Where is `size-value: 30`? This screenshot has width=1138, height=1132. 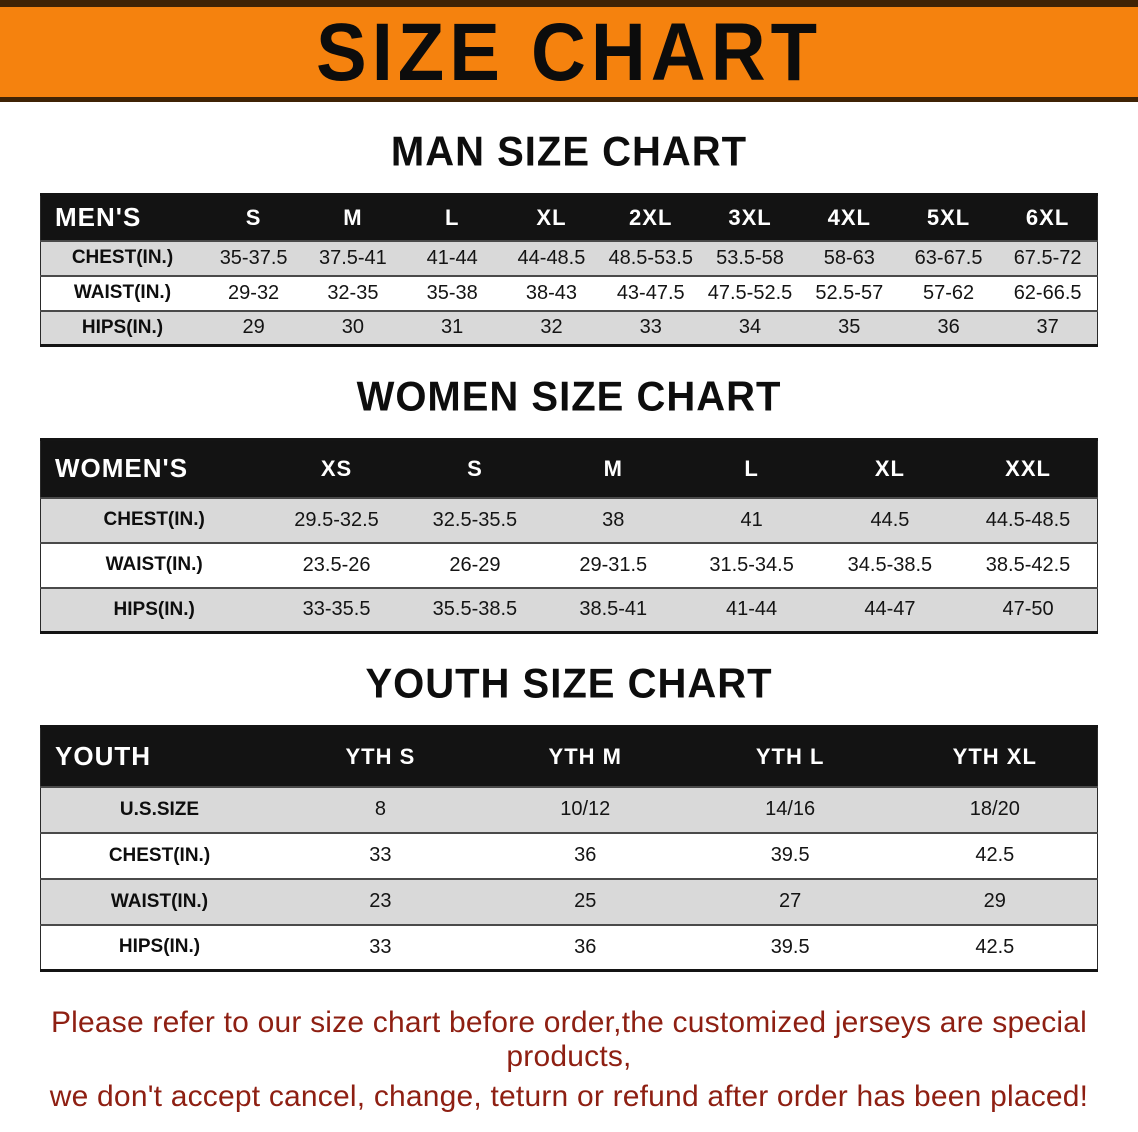 size-value: 30 is located at coordinates (353, 327).